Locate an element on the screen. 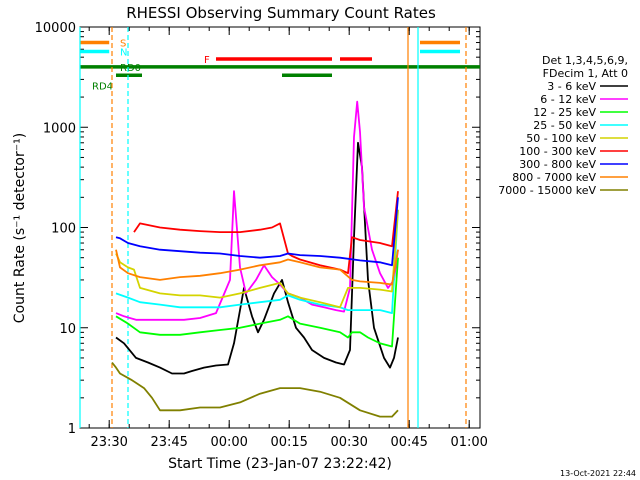 The image size is (640, 480). x-tick-label: 00:45 is located at coordinates (408, 442).